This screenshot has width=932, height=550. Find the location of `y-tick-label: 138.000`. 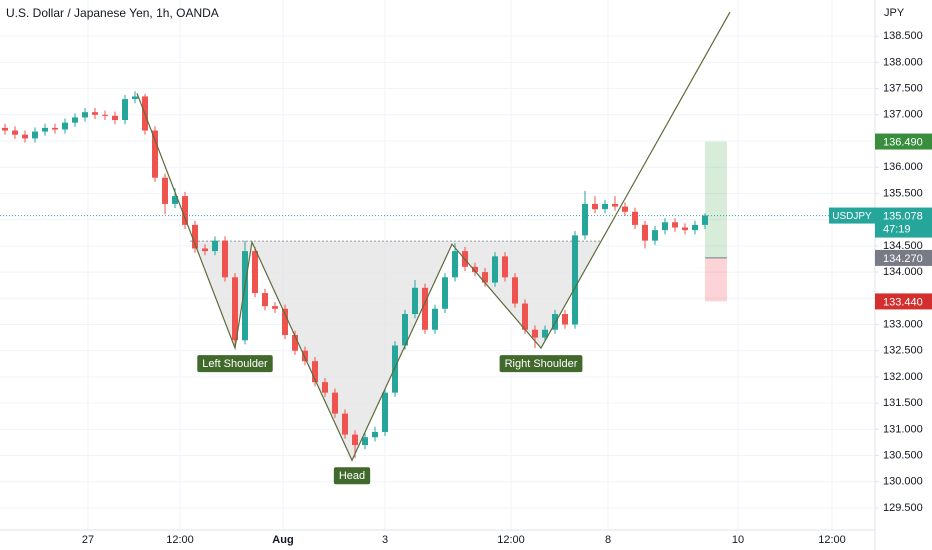

y-tick-label: 138.000 is located at coordinates (903, 62).